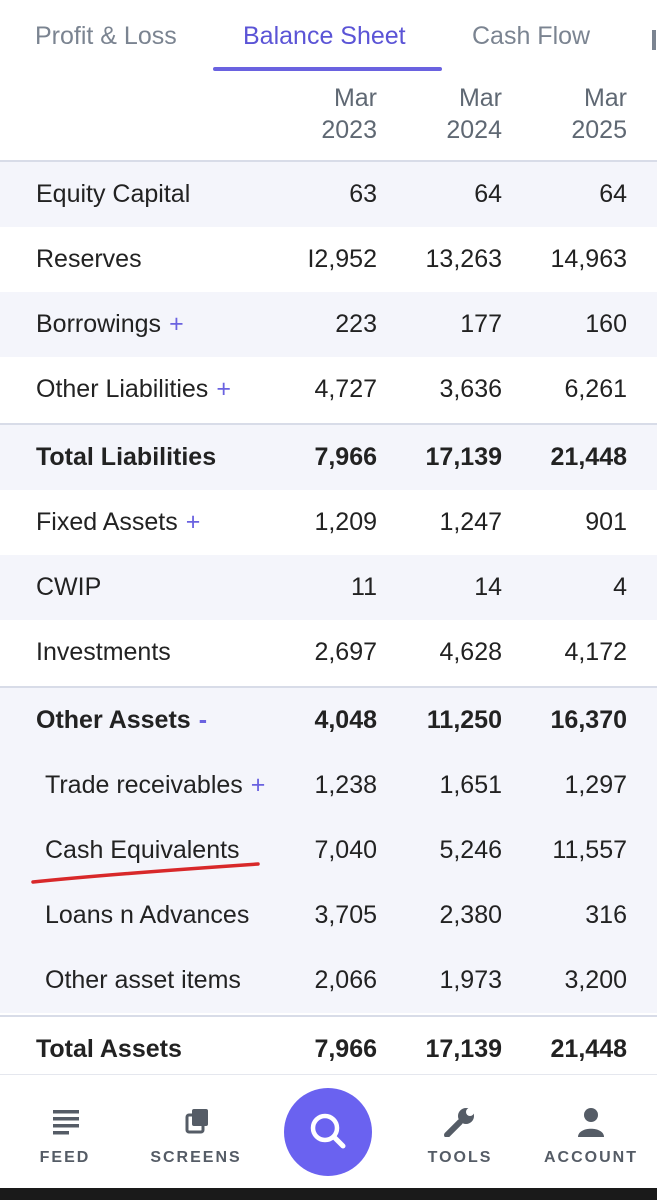 The height and width of the screenshot is (1200, 657). What do you see at coordinates (595, 785) in the screenshot?
I see `cell-value: 1,297` at bounding box center [595, 785].